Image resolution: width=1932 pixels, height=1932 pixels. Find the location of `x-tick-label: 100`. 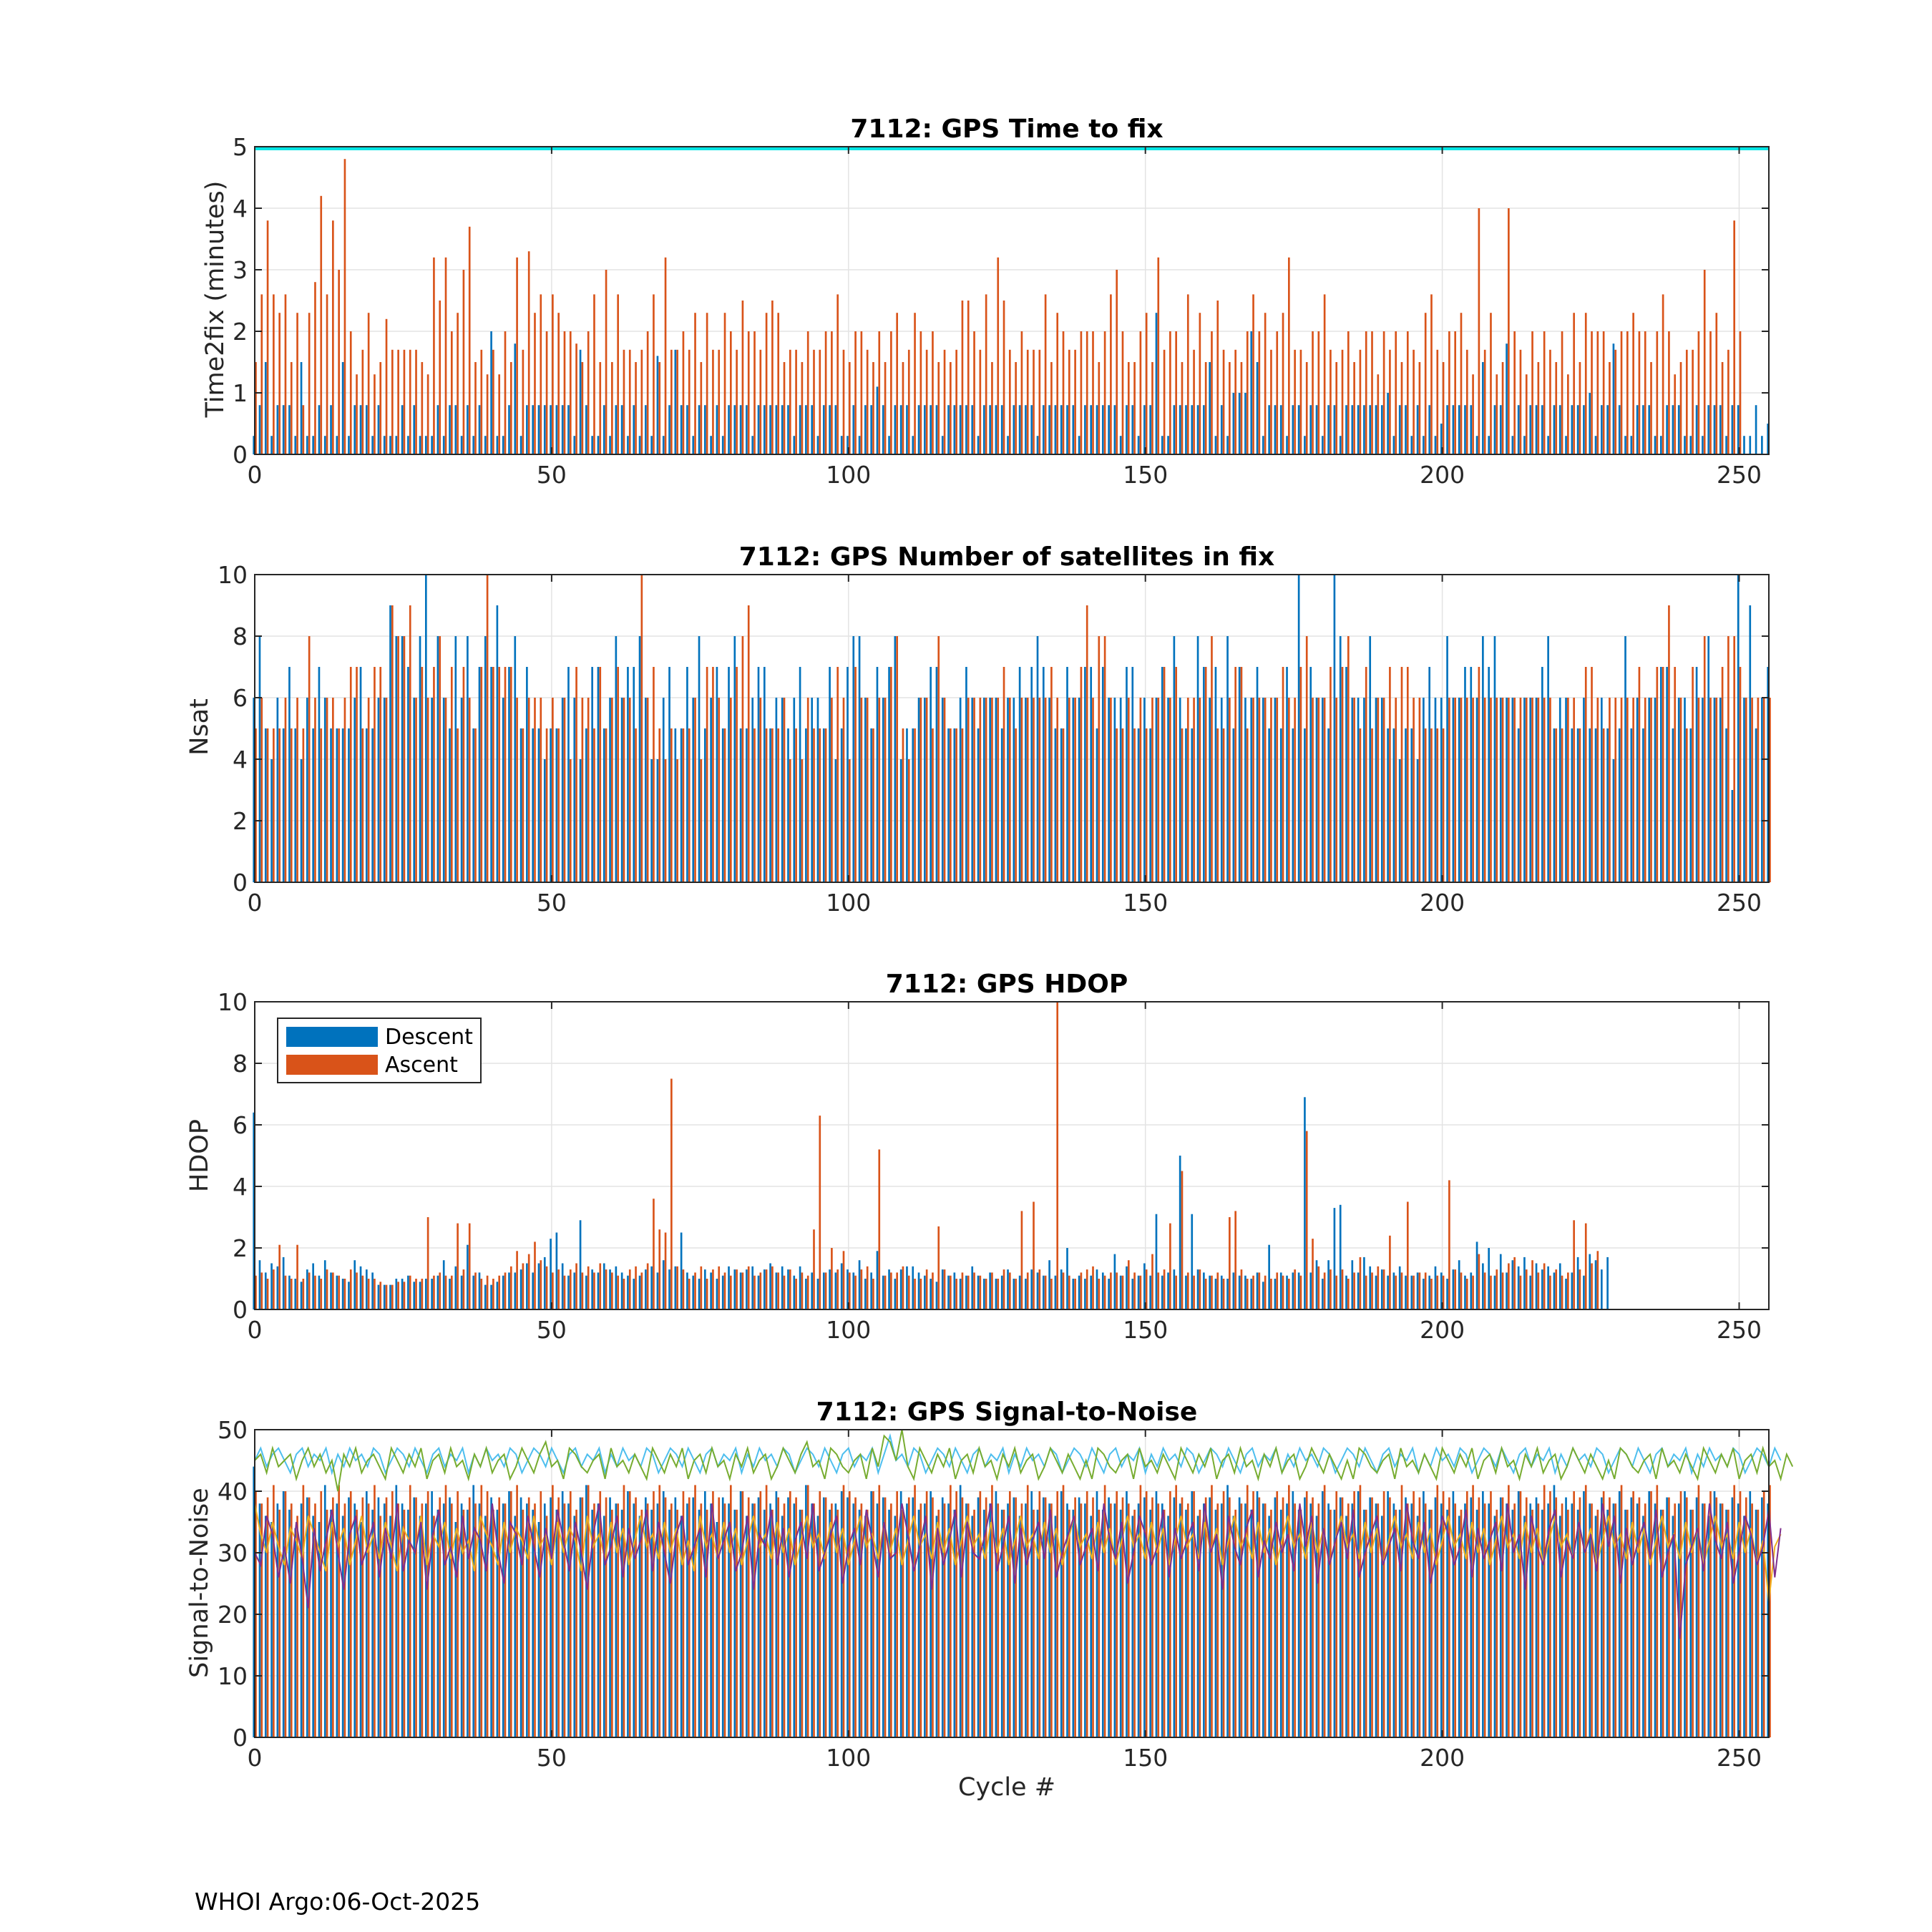

x-tick-label: 100 is located at coordinates (848, 1330).